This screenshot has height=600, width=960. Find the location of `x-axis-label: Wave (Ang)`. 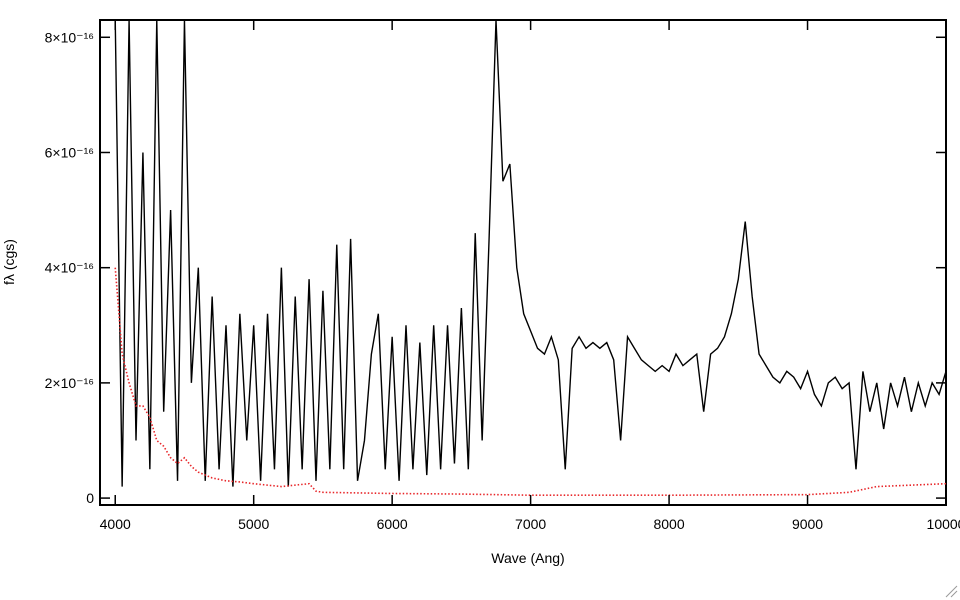

x-axis-label: Wave (Ang) is located at coordinates (527, 558).